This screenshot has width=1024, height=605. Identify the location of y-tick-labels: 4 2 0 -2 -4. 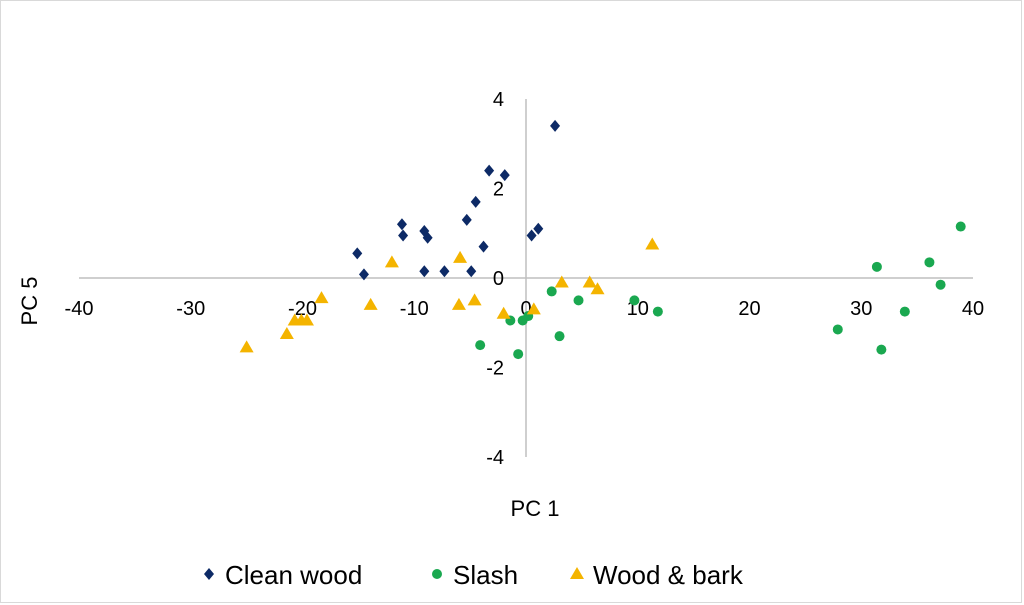
(495, 279).